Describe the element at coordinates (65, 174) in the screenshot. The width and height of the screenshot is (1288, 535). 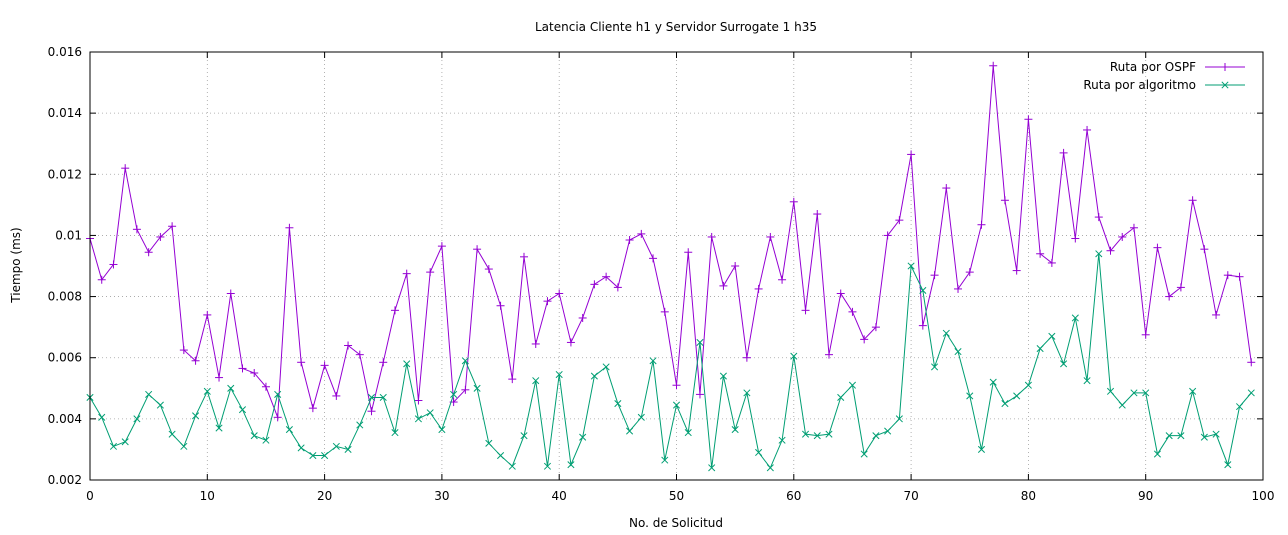
I see `y-tick-label: 0.012` at that location.